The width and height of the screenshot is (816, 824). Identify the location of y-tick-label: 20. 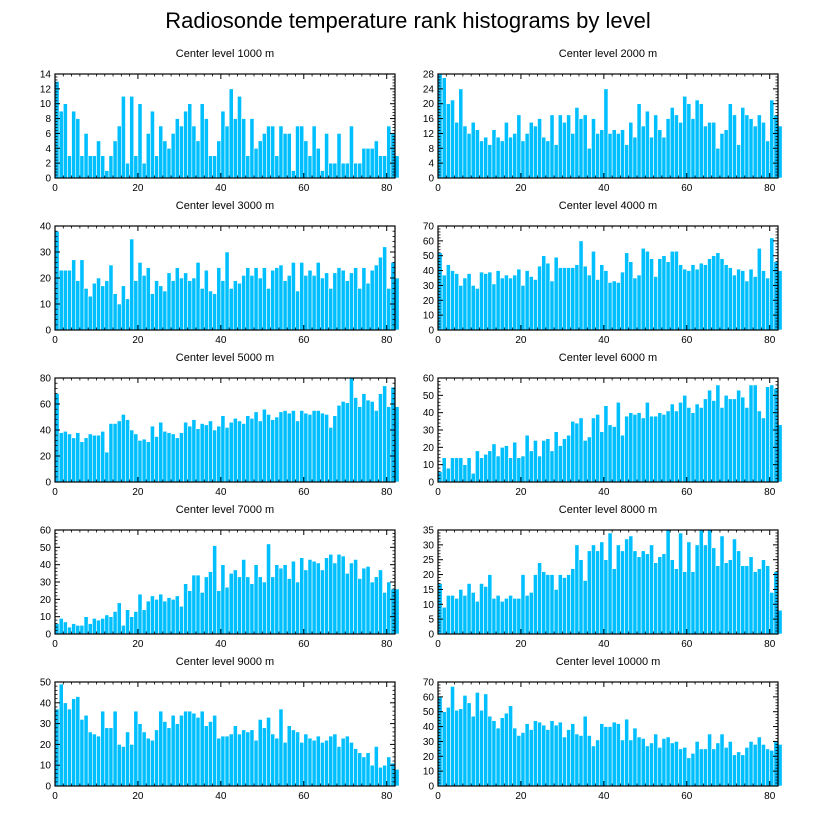
(429, 104).